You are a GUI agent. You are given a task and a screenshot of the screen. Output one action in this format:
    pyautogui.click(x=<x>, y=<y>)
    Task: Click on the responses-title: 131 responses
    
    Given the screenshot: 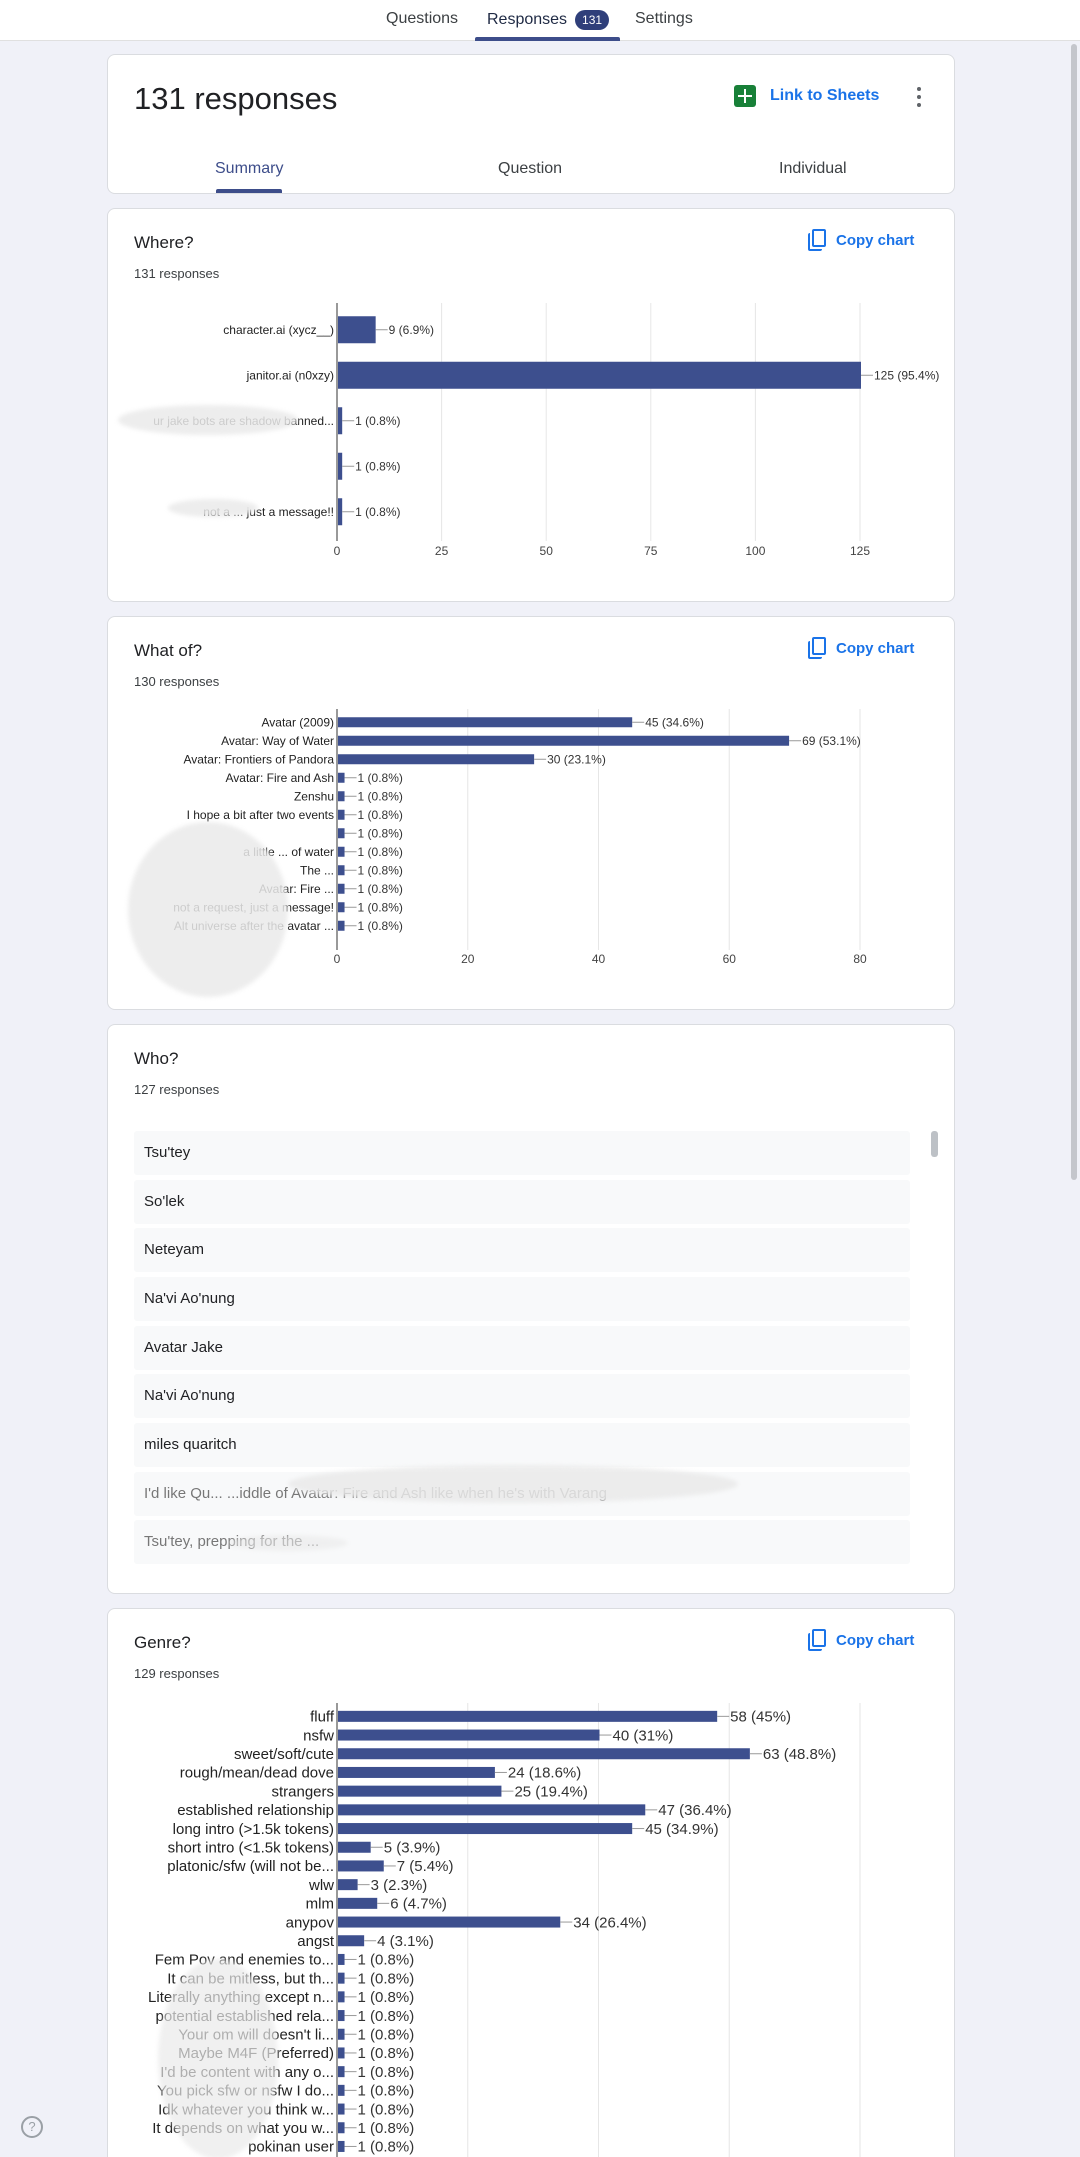 What is the action you would take?
    pyautogui.click(x=236, y=98)
    